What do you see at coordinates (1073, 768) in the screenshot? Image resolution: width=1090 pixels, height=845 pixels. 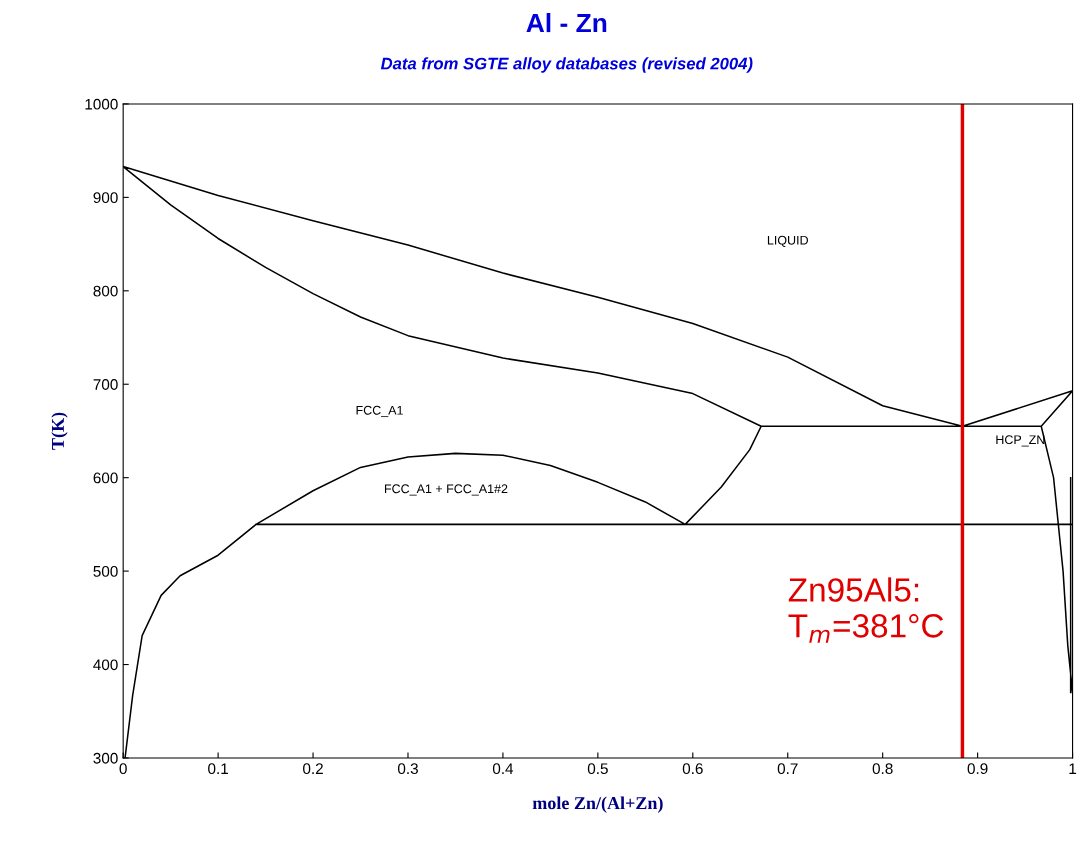 I see `x-tick-label: 1` at bounding box center [1073, 768].